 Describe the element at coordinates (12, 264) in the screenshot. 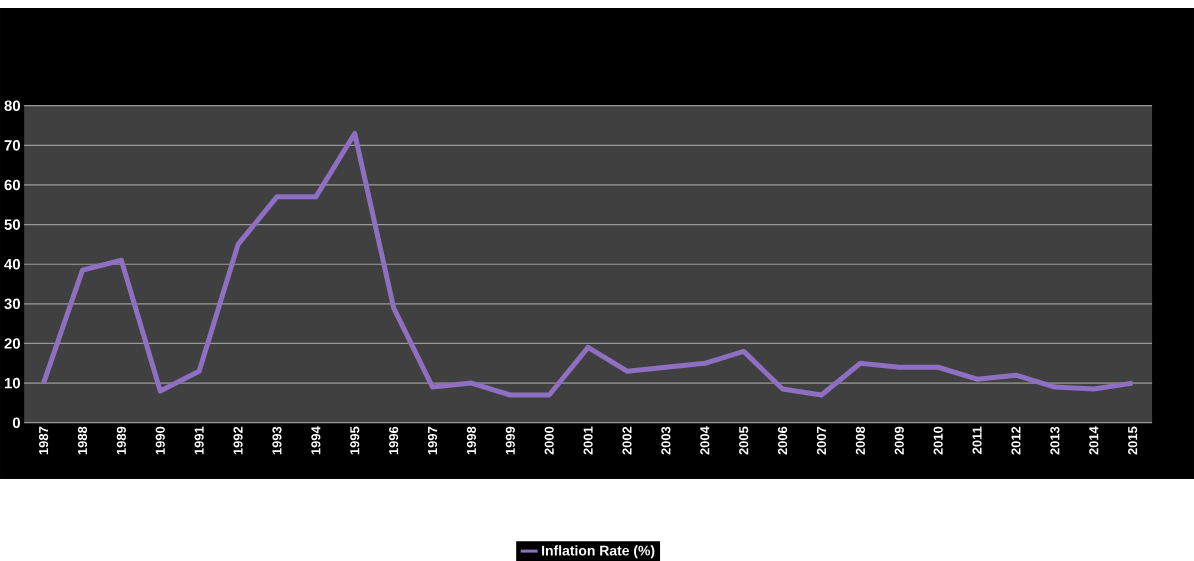

I see `y-tick-label: 40` at that location.